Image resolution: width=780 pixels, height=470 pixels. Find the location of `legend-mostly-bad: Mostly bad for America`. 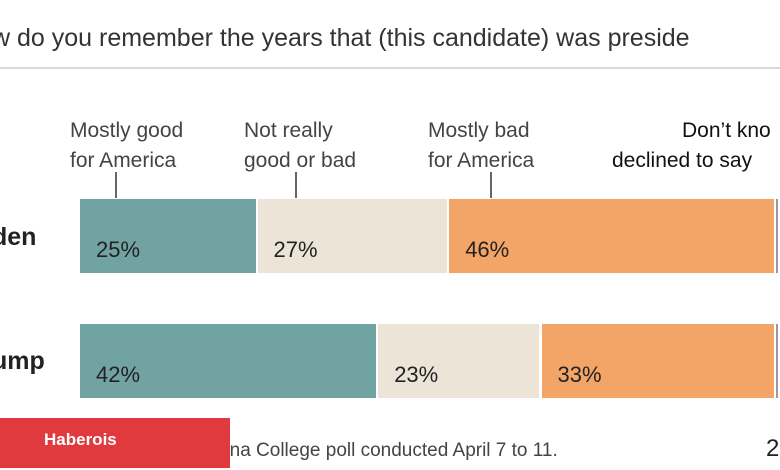

legend-mostly-bad: Mostly bad for America is located at coordinates (481, 146).